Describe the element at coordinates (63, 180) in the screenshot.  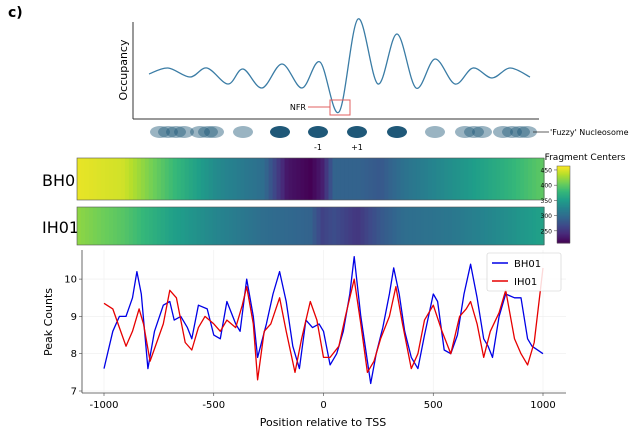
I see `heatmap-row-label-bh01: BH01` at that location.